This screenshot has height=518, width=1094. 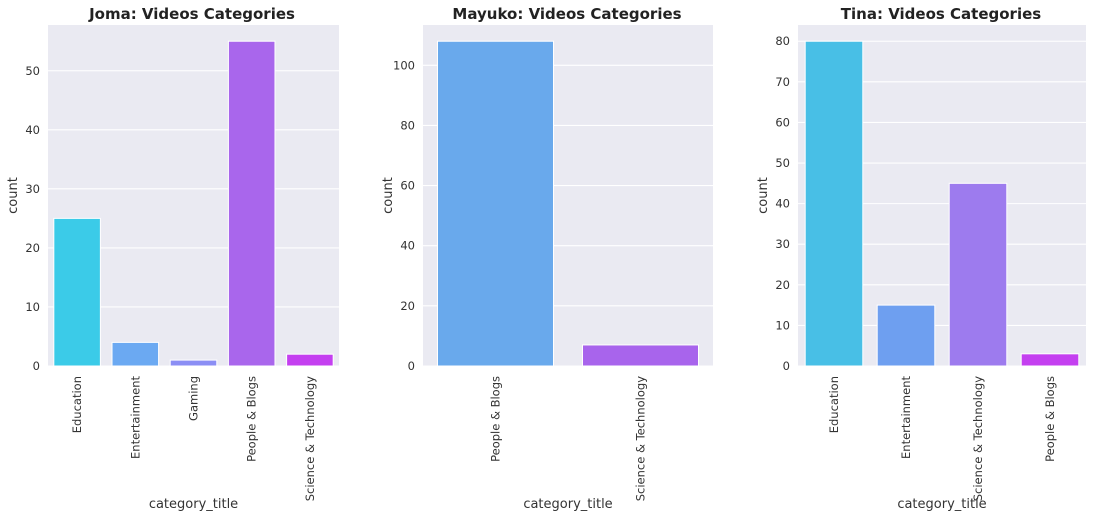 What do you see at coordinates (566, 14) in the screenshot?
I see `chart-title: Mayuko: Videos Categories` at bounding box center [566, 14].